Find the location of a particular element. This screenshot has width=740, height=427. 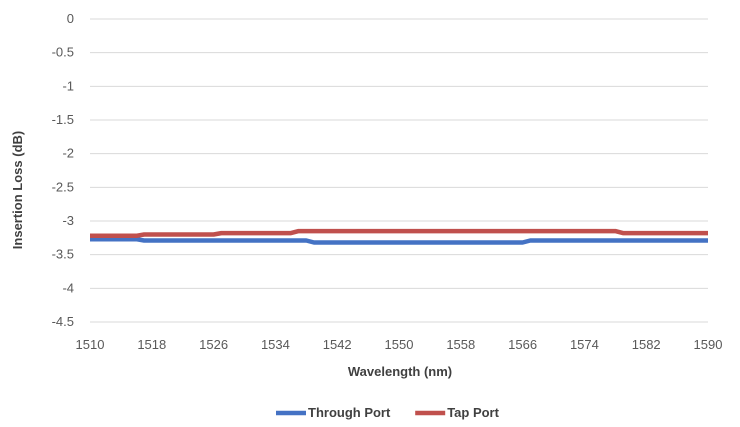

series-line-tap-port is located at coordinates (399, 233).